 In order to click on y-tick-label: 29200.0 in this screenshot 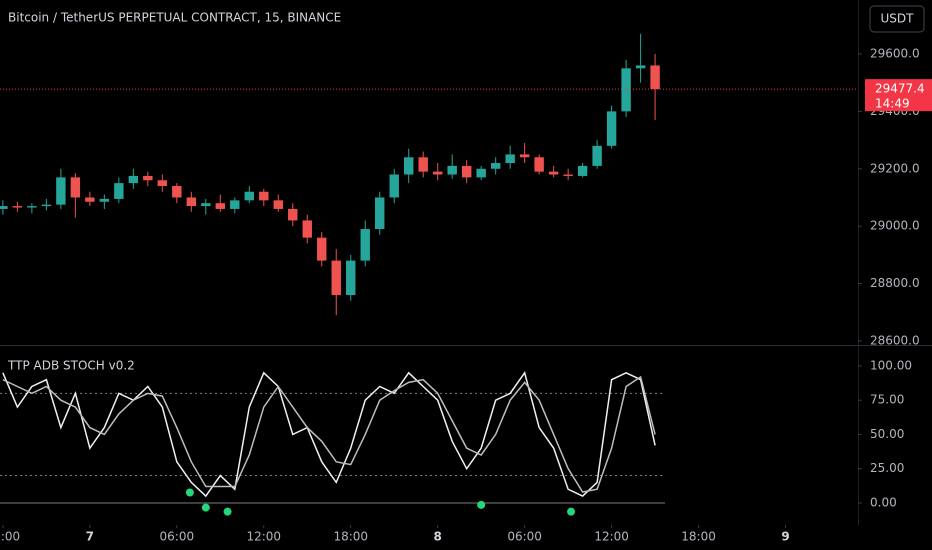, I will do `click(895, 168)`.